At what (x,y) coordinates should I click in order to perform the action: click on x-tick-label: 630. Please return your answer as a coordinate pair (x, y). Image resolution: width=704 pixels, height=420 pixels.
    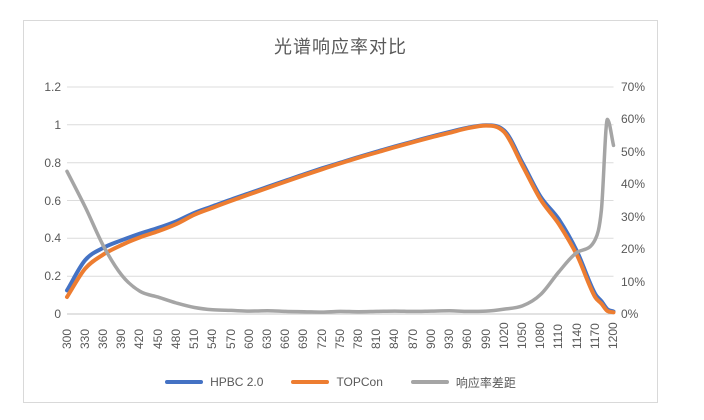
    Looking at the image, I should click on (266, 338).